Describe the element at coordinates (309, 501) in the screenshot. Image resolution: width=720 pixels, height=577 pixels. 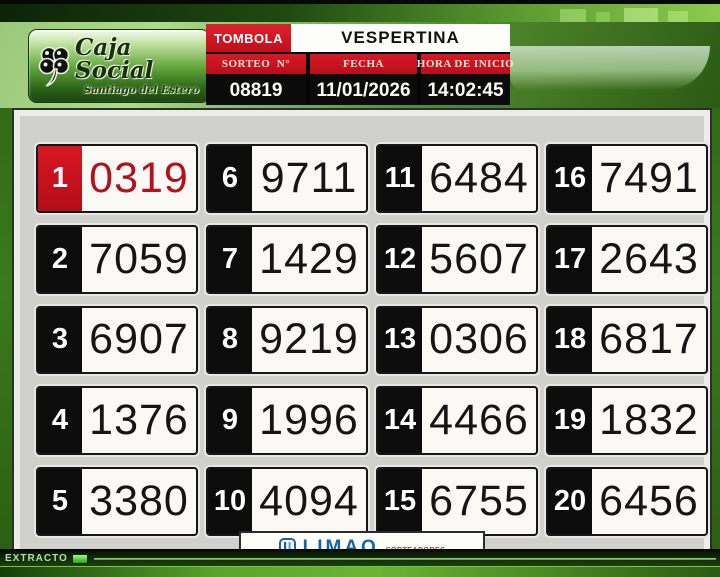
I see `result-number: 4094` at that location.